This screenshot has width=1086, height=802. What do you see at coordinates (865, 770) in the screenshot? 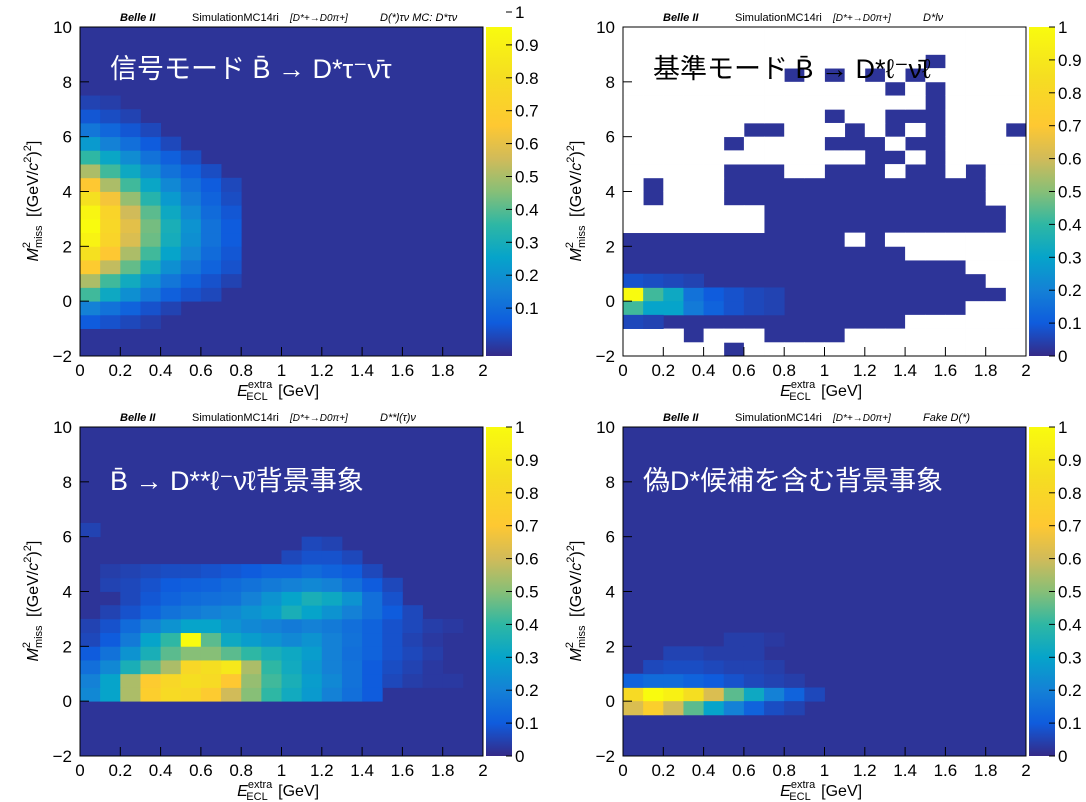
I see `x-tick-label: 1.2` at bounding box center [865, 770].